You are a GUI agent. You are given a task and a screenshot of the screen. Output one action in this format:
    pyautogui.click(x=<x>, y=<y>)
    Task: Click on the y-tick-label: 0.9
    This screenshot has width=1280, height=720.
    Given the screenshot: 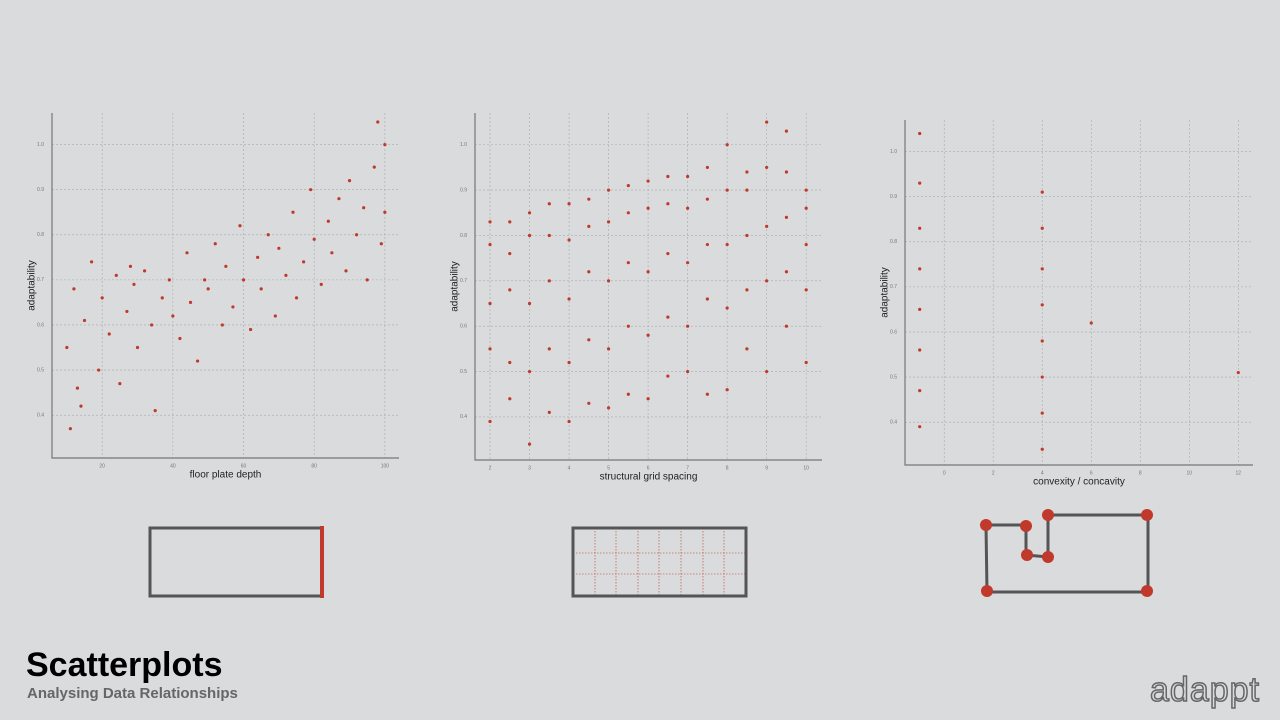 What is the action you would take?
    pyautogui.click(x=893, y=197)
    